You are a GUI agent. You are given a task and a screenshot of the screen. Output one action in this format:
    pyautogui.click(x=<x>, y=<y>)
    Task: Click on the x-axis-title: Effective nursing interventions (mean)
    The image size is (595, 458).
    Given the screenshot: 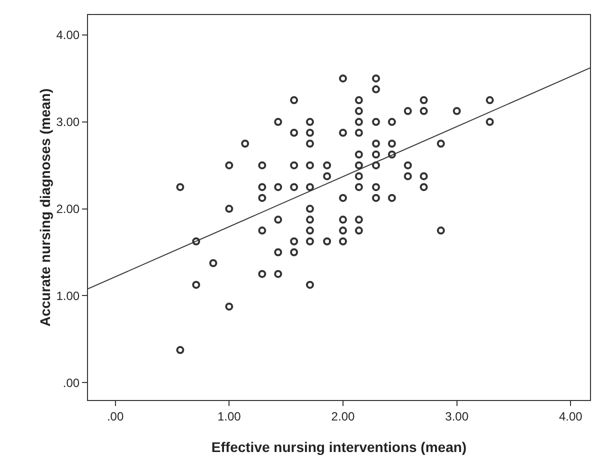 What is the action you would take?
    pyautogui.click(x=339, y=447)
    